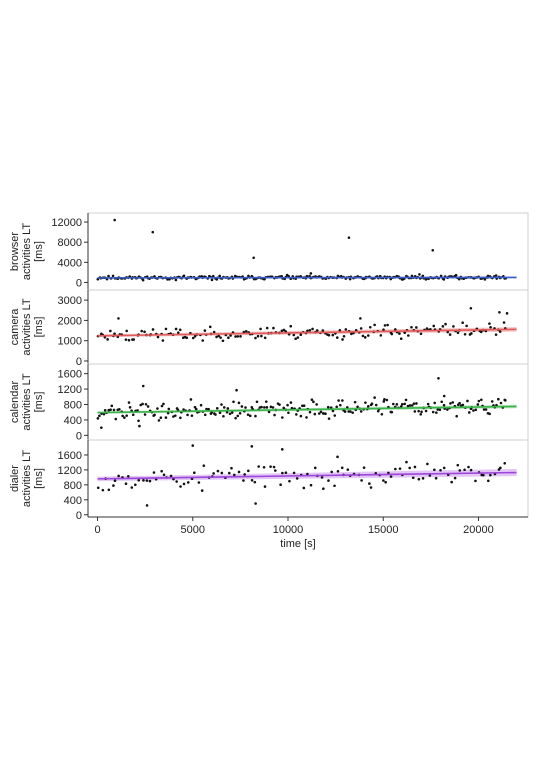  I want to click on x-tick-label: 20000, so click(478, 530).